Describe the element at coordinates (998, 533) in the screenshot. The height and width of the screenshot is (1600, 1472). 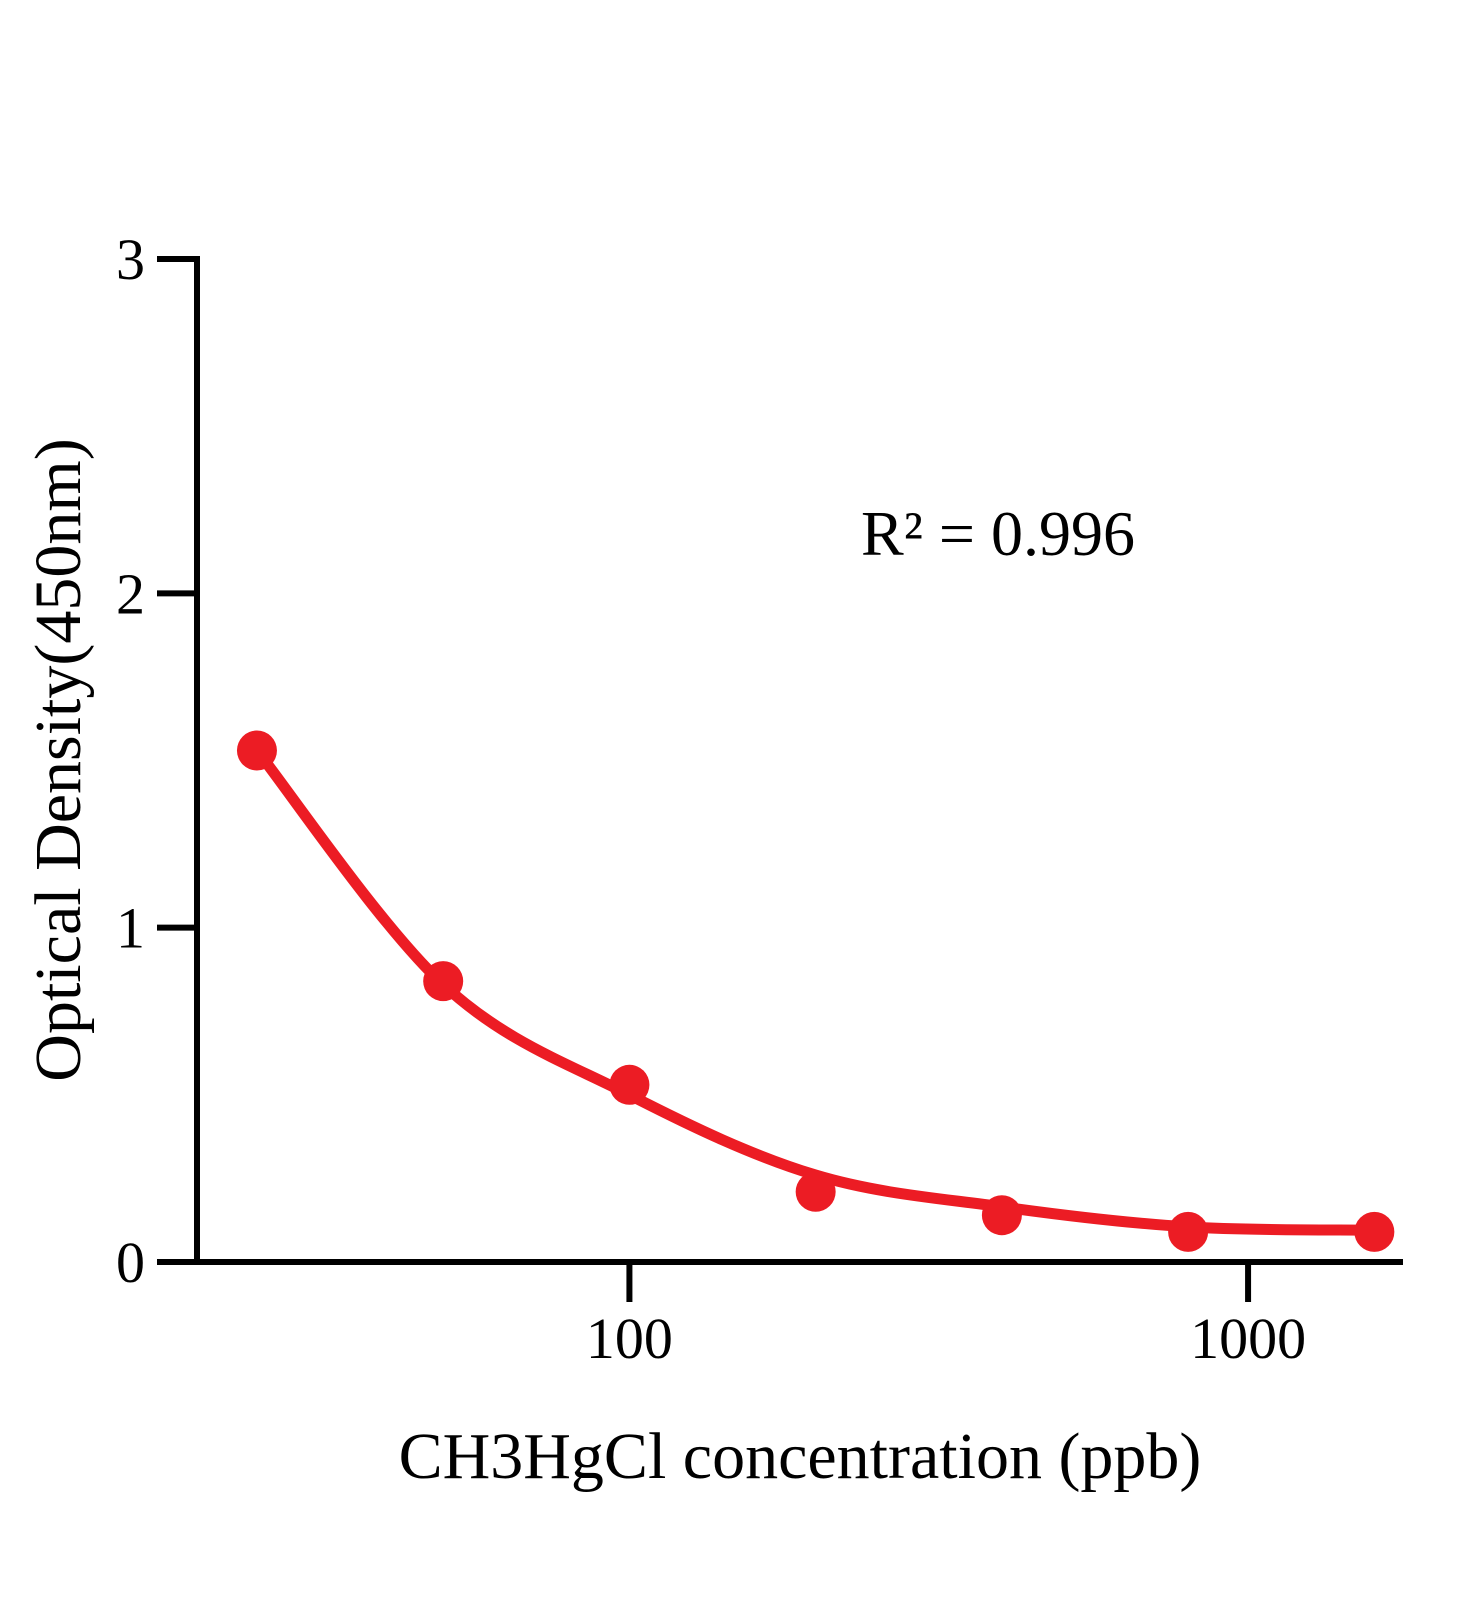
I see `r-squared-annotation: R² = 0.996` at that location.